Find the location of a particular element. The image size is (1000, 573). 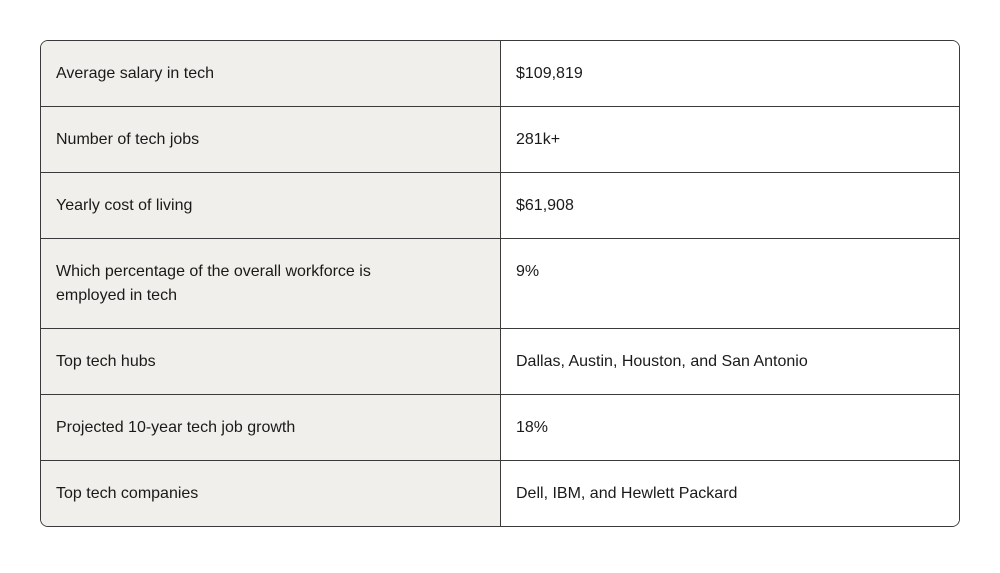

label-text: Yearly cost of living is located at coordinates (124, 205).